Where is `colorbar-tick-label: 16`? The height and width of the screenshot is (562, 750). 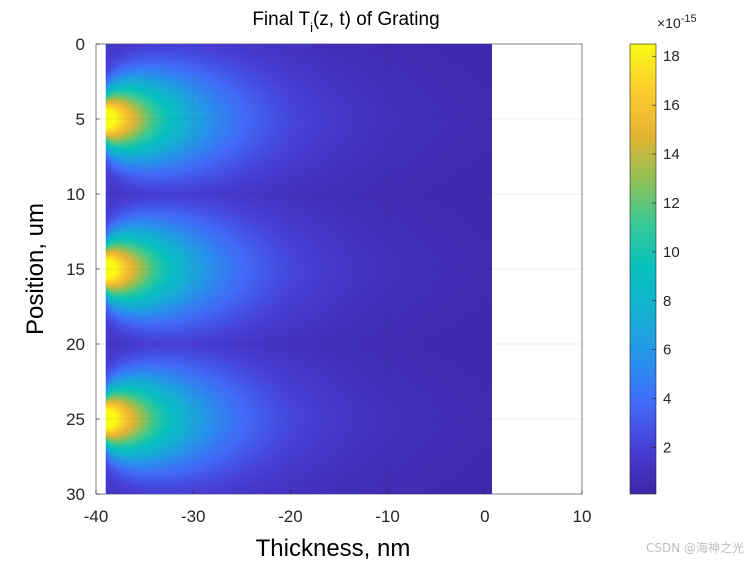 colorbar-tick-label: 16 is located at coordinates (671, 105).